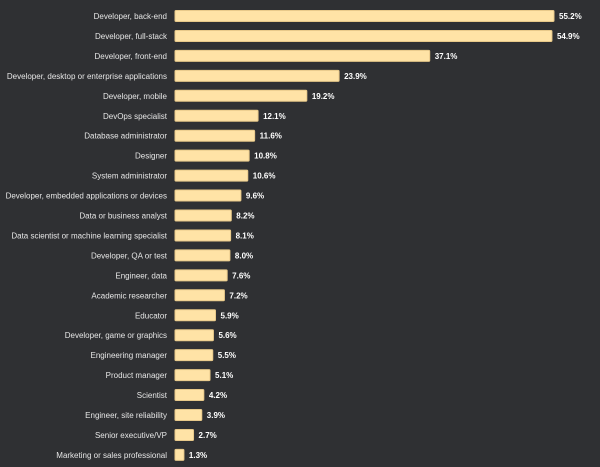 The height and width of the screenshot is (467, 600). I want to click on category-label: Educator, so click(151, 315).